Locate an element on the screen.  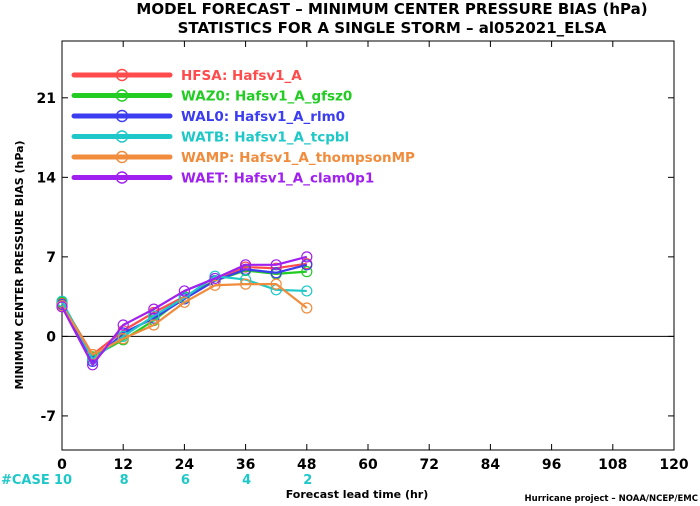
x-tick-label: 24 is located at coordinates (185, 465).